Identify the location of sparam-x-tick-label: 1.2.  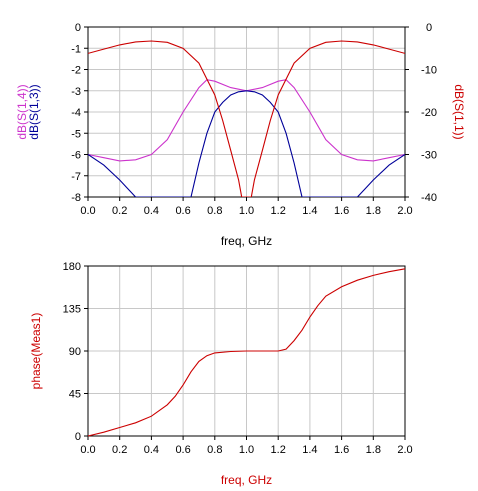
(278, 211).